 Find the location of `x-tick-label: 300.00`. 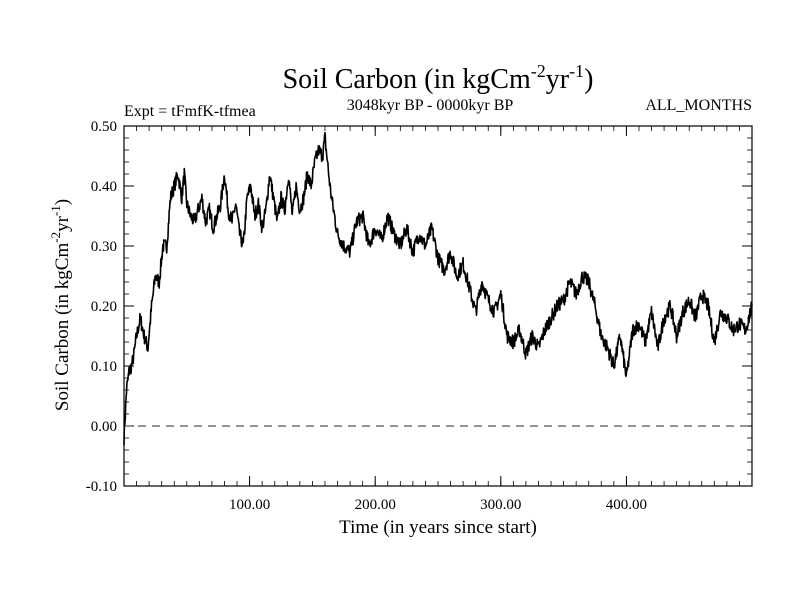

x-tick-label: 300.00 is located at coordinates (500, 505).